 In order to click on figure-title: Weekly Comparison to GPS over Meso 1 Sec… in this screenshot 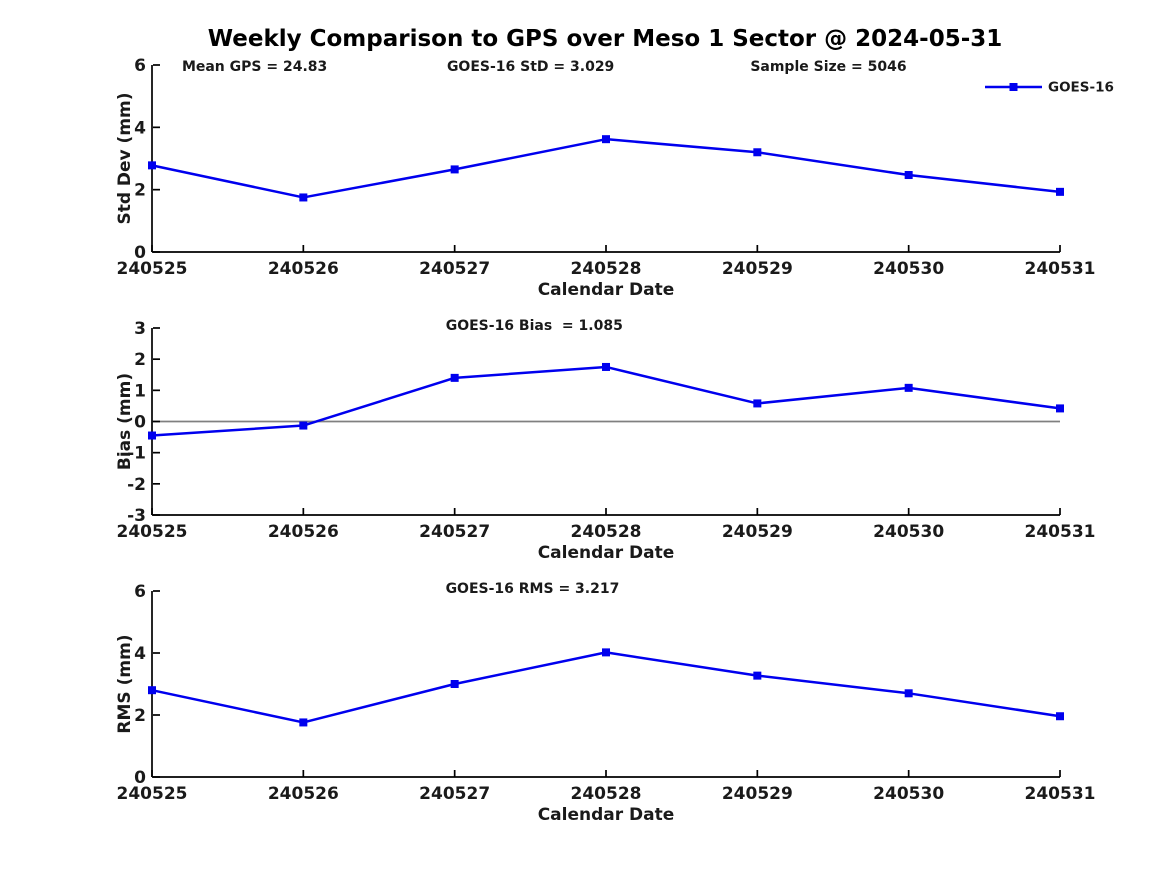, I will do `click(605, 39)`.